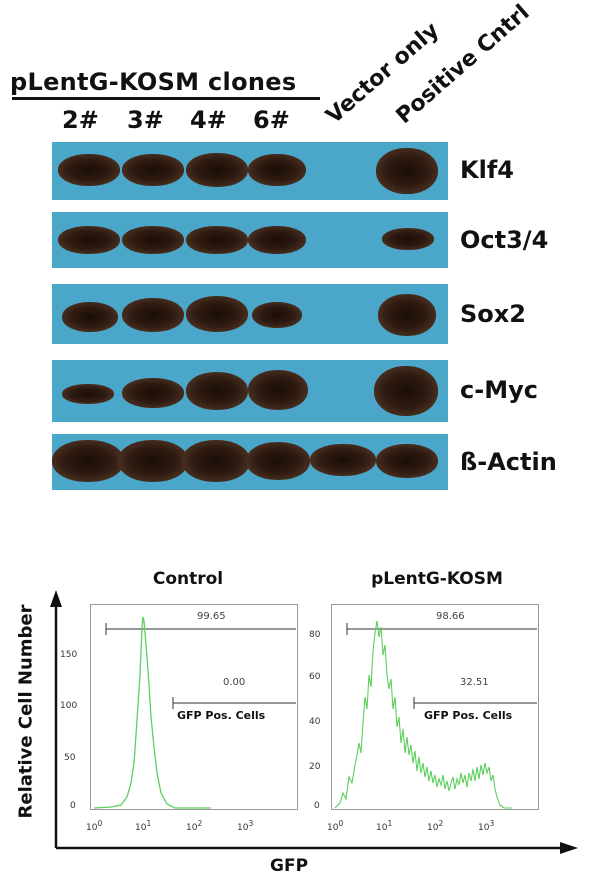 The width and height of the screenshot is (600, 896). I want to click on flow-panel-plentg: 98.66 32.51 GFP Pos. Cells, so click(435, 707).